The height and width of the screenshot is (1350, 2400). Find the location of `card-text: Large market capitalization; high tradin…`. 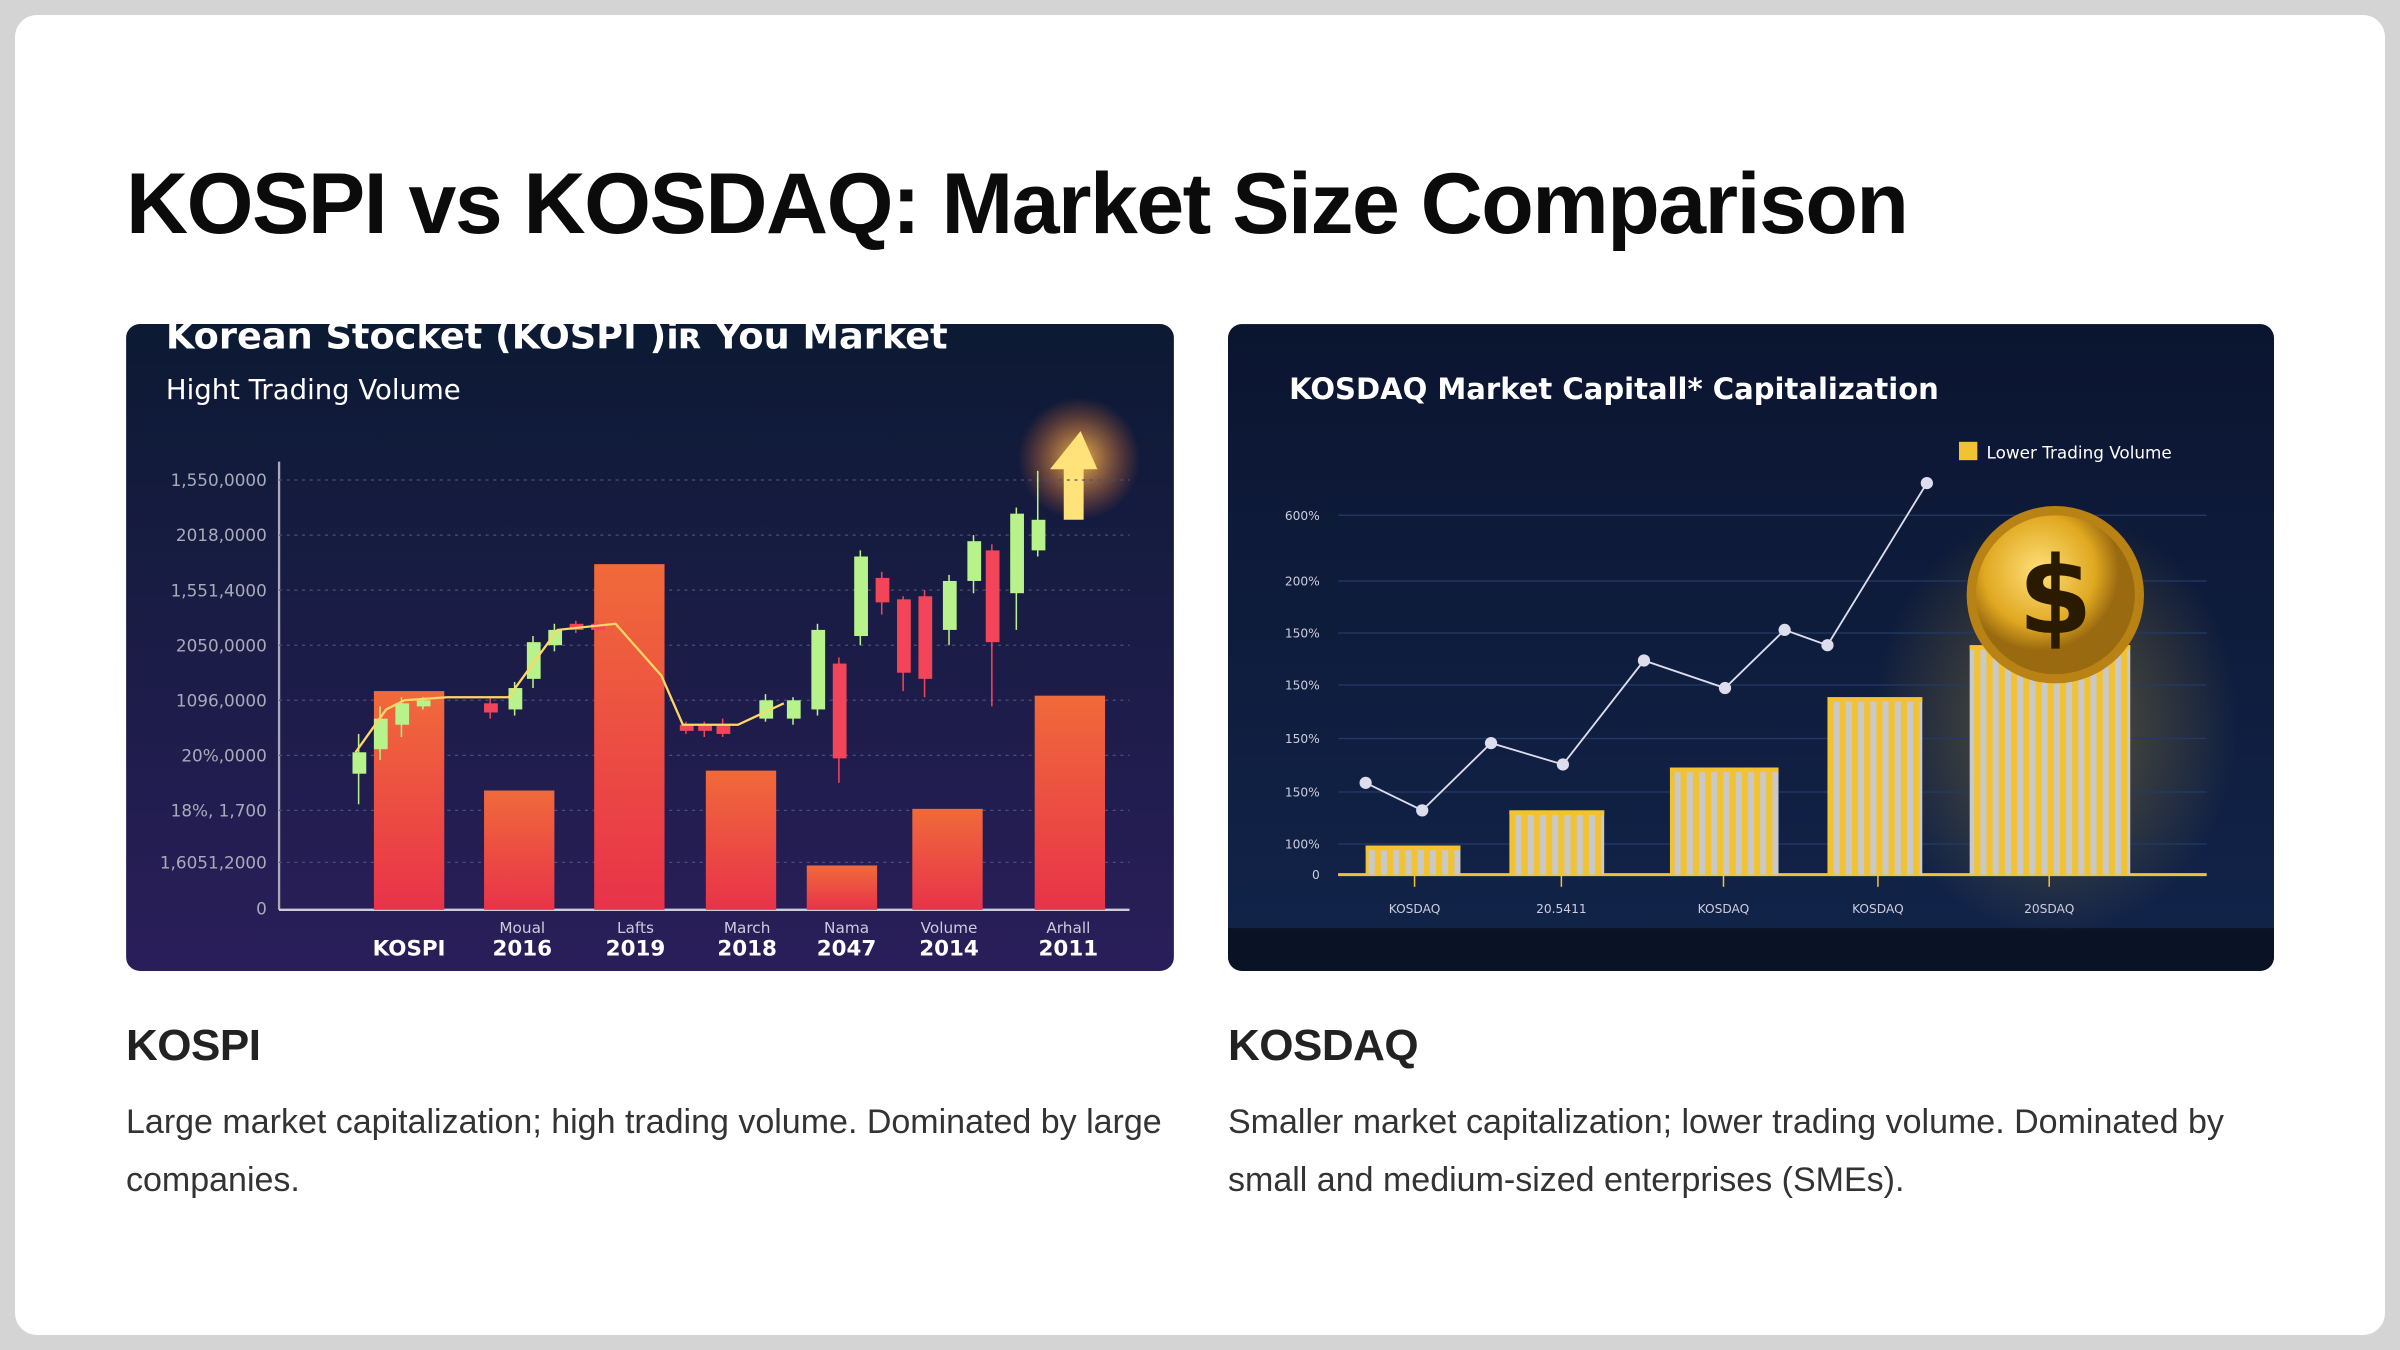

card-text: Large market capitalization; high tradin… is located at coordinates (644, 1151).